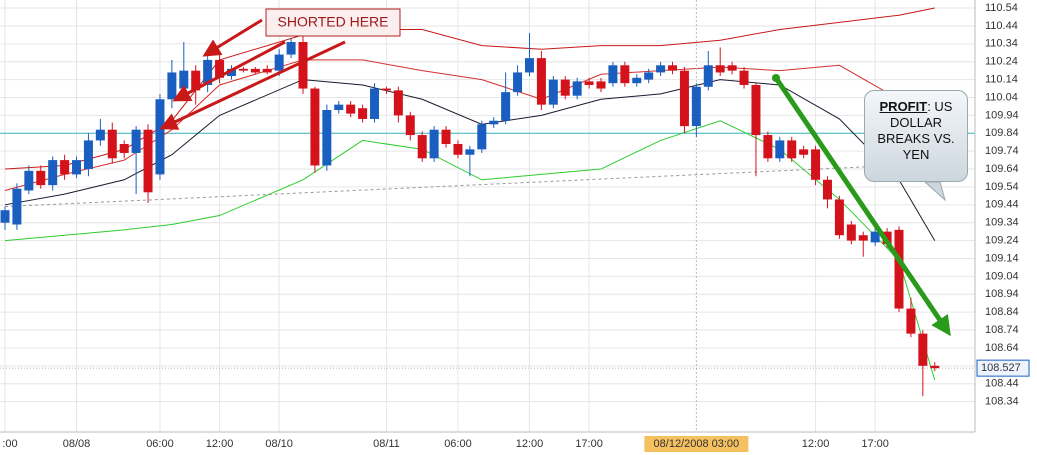 The height and width of the screenshot is (455, 1037). Describe the element at coordinates (1002, 312) in the screenshot. I see `y-tick-label: 108.84` at that location.